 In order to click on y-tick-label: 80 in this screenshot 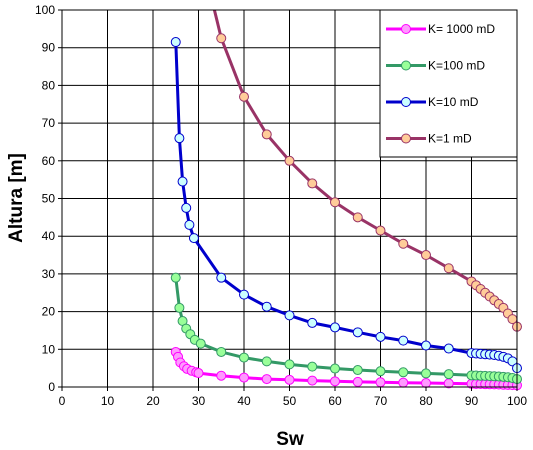, I will do `click(49, 85)`.